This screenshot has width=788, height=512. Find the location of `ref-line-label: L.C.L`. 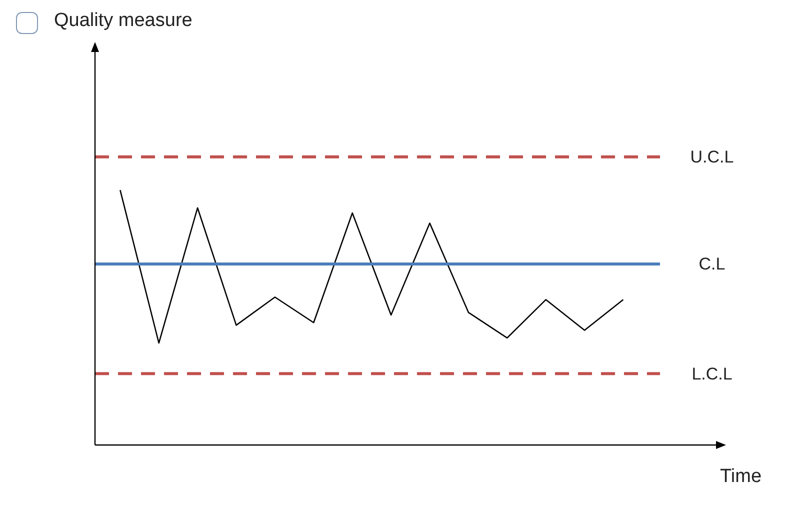

ref-line-label: L.C.L is located at coordinates (712, 374).